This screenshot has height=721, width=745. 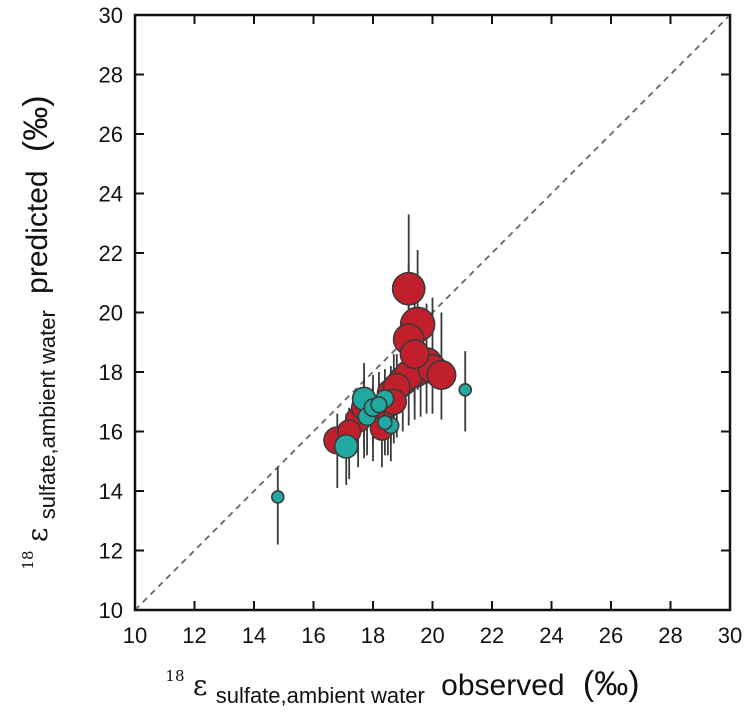 What do you see at coordinates (313, 635) in the screenshot?
I see `x-tick-label: 16` at bounding box center [313, 635].